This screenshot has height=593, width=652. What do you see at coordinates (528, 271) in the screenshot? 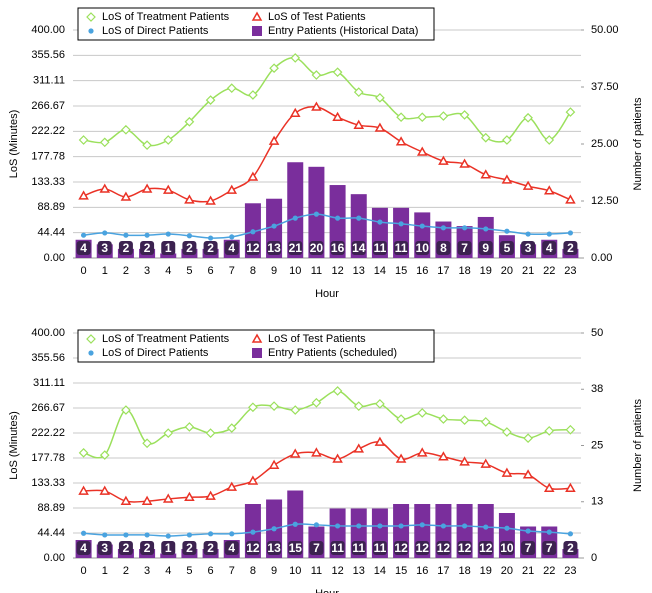
I see `x-tick-label: 21` at bounding box center [528, 271].